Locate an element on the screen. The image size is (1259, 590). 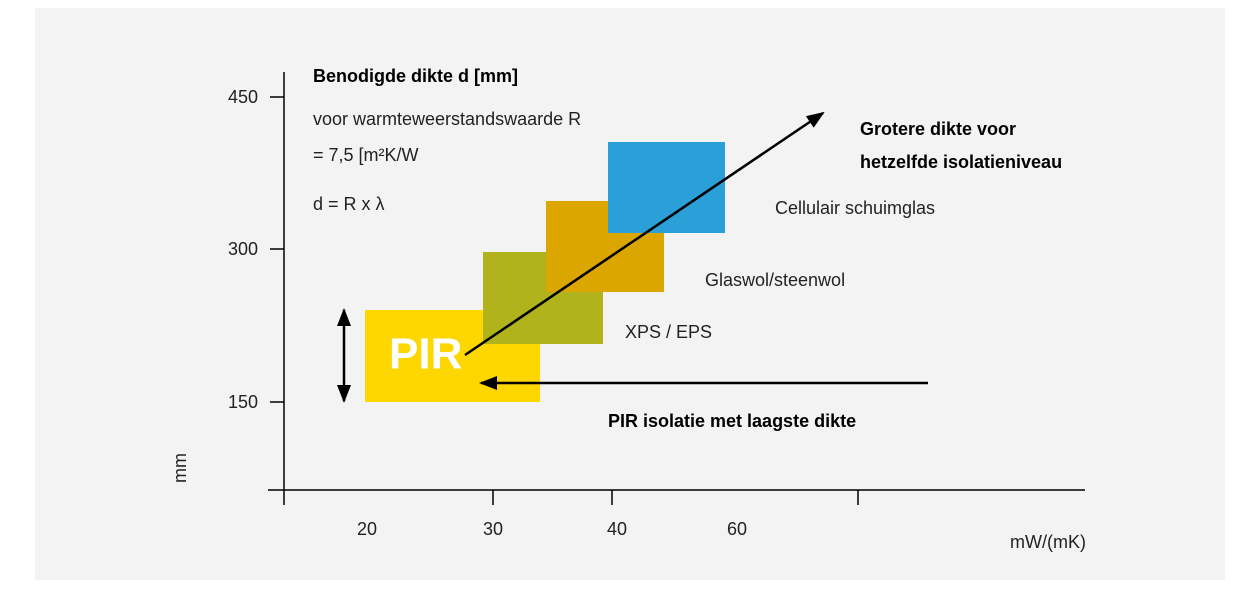
description: d = R x λ is located at coordinates (349, 204).